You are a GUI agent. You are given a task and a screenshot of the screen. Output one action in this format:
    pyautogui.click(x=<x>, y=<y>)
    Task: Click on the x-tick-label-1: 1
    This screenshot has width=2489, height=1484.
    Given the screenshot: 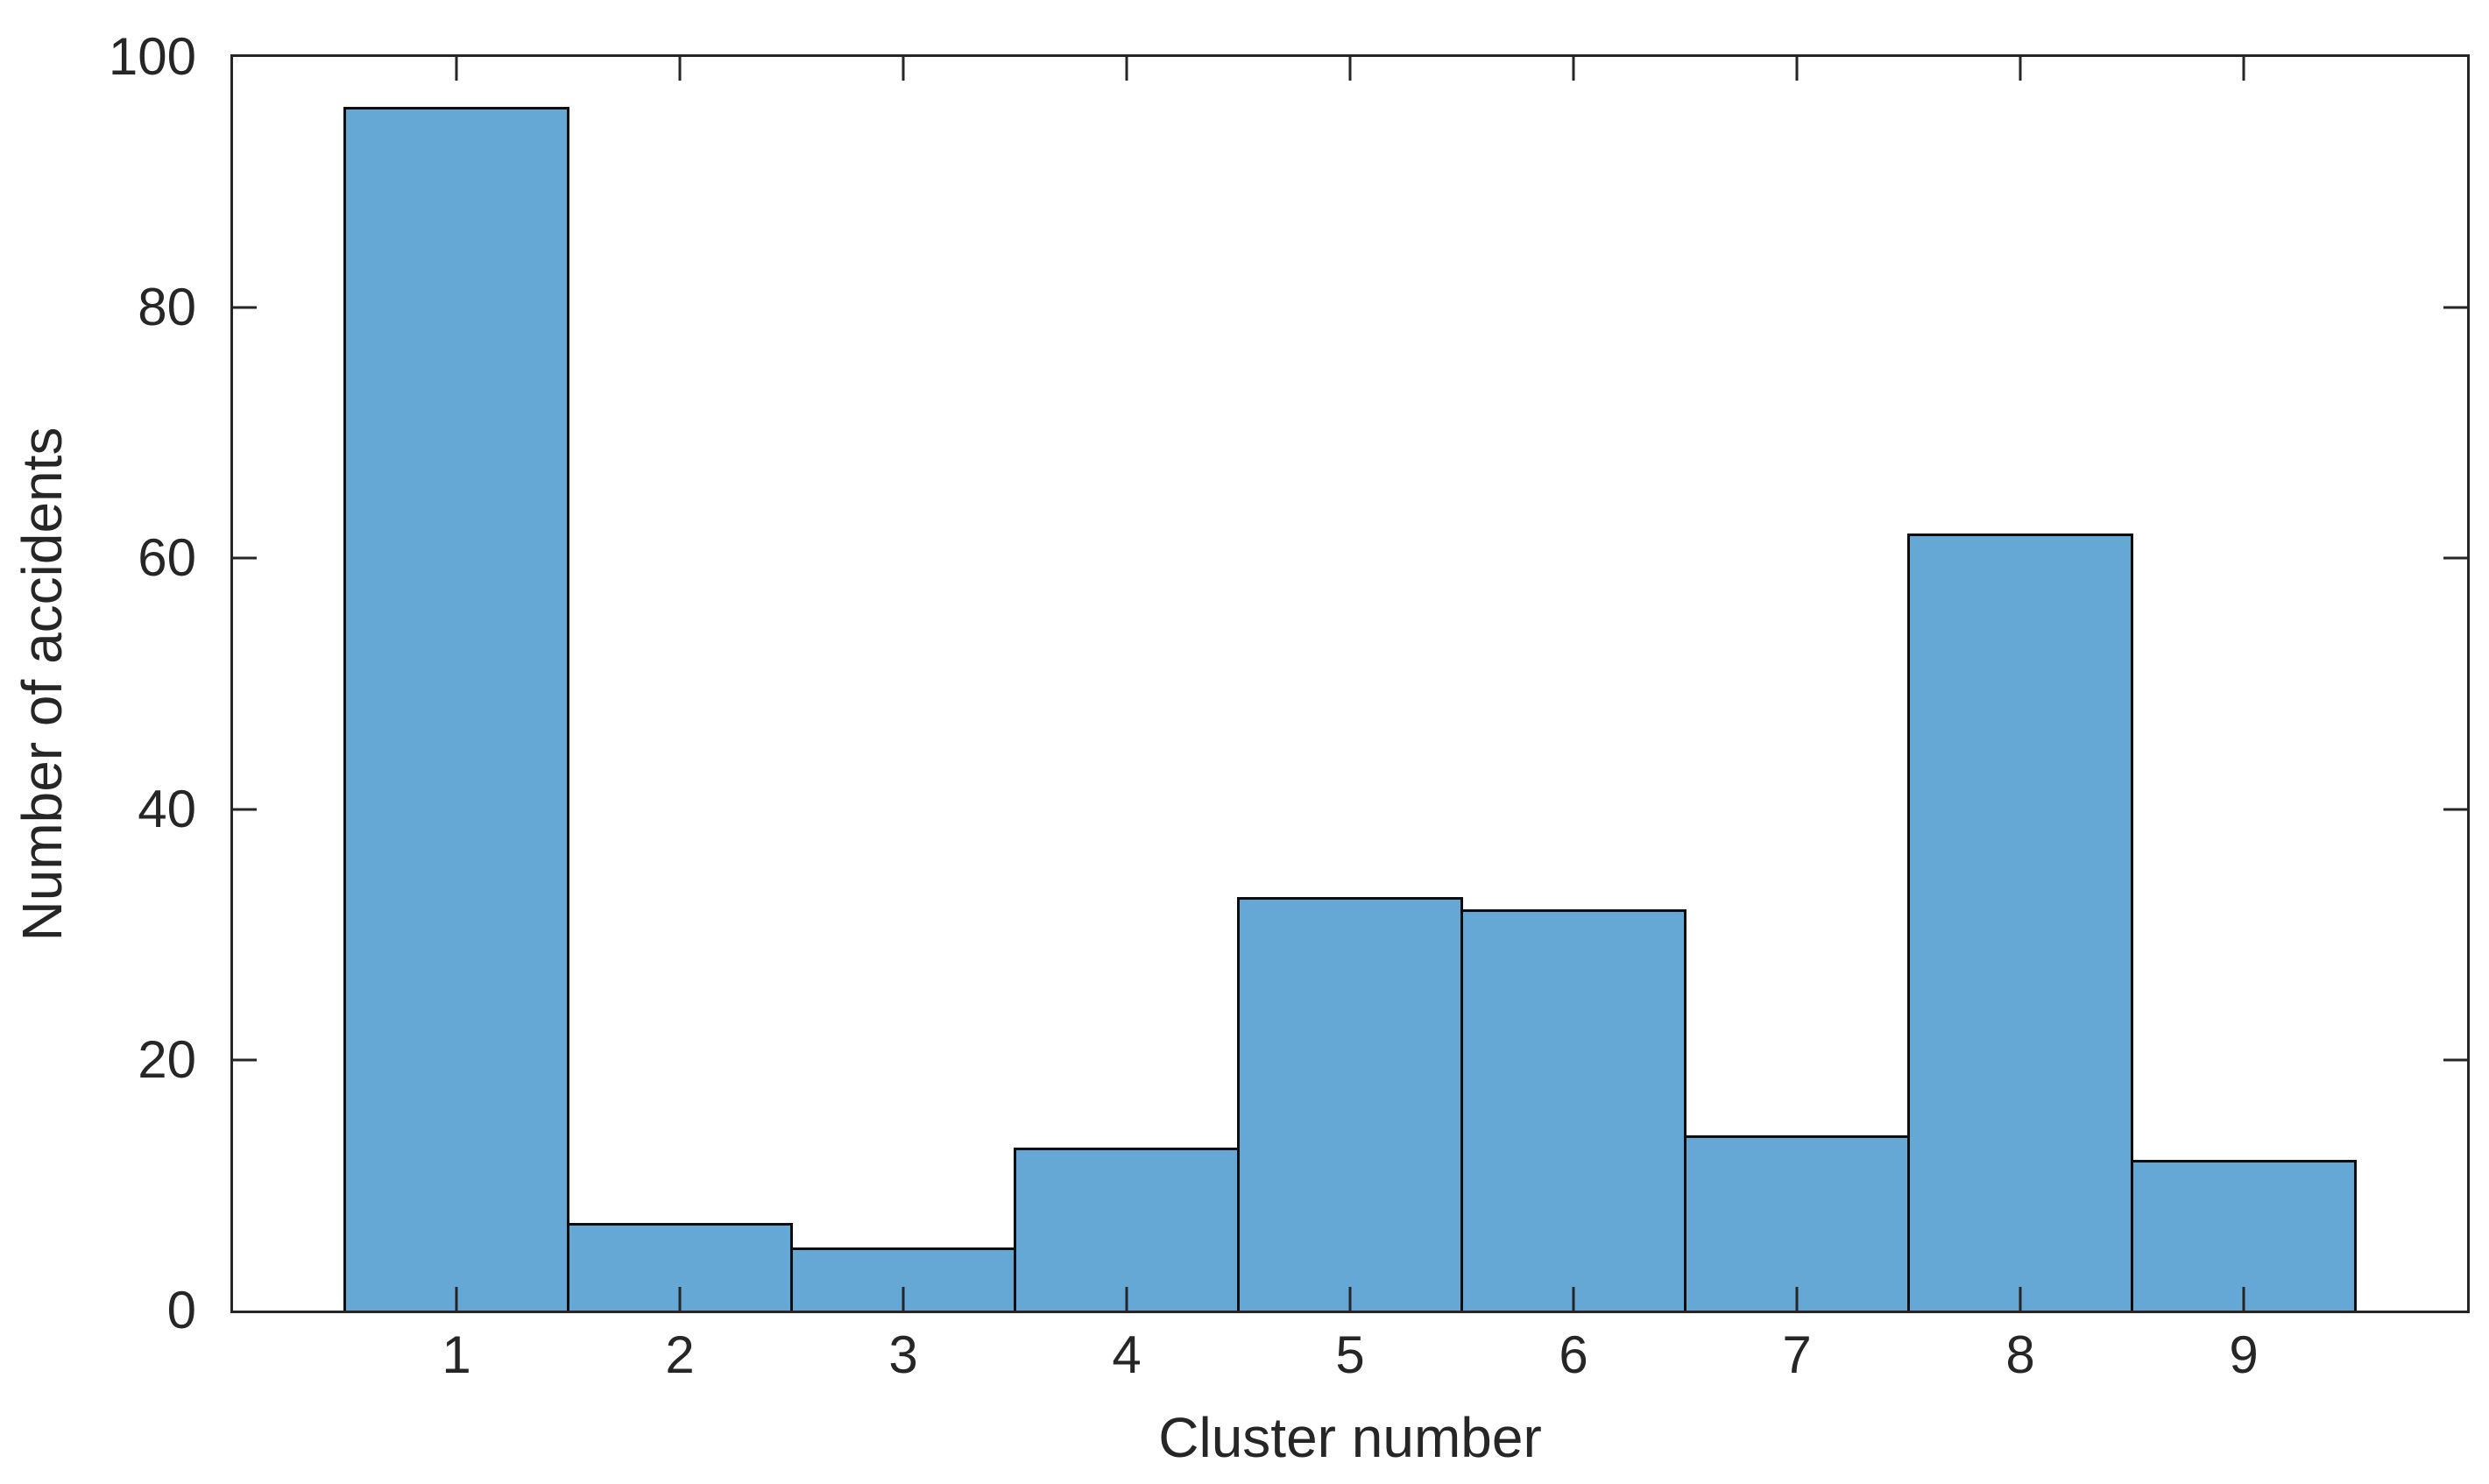 What is the action you would take?
    pyautogui.click(x=456, y=1355)
    